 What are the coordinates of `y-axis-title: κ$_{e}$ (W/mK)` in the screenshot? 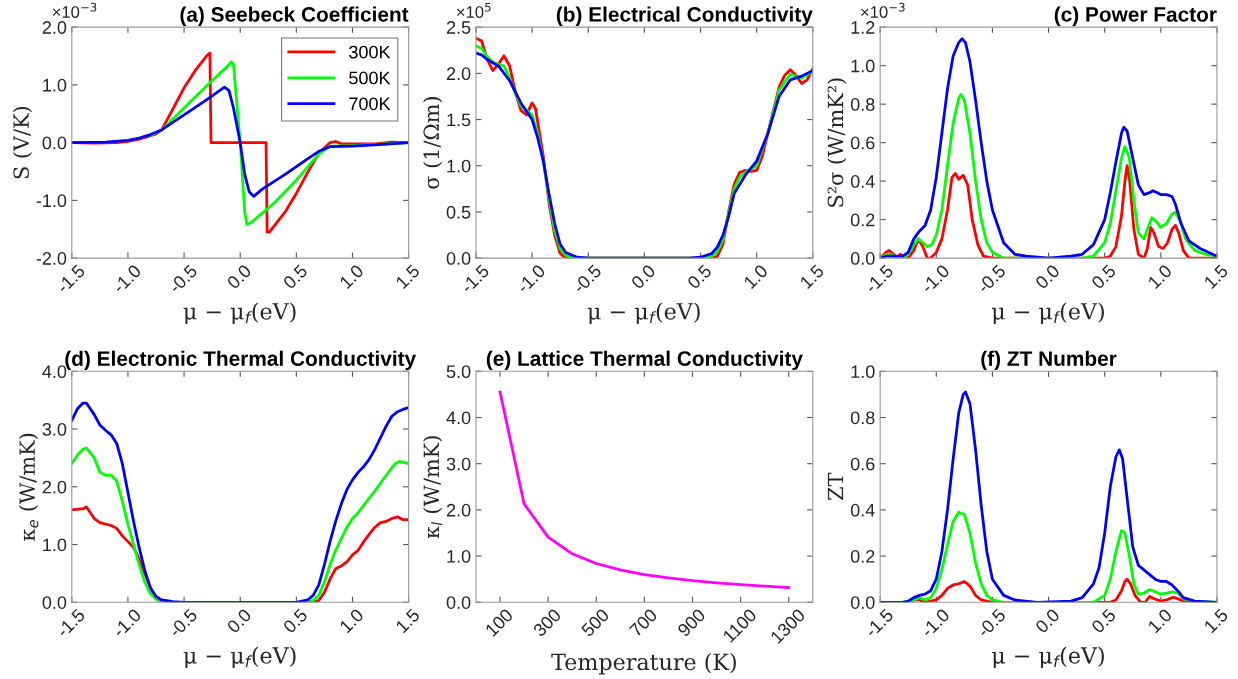 It's located at (28, 487).